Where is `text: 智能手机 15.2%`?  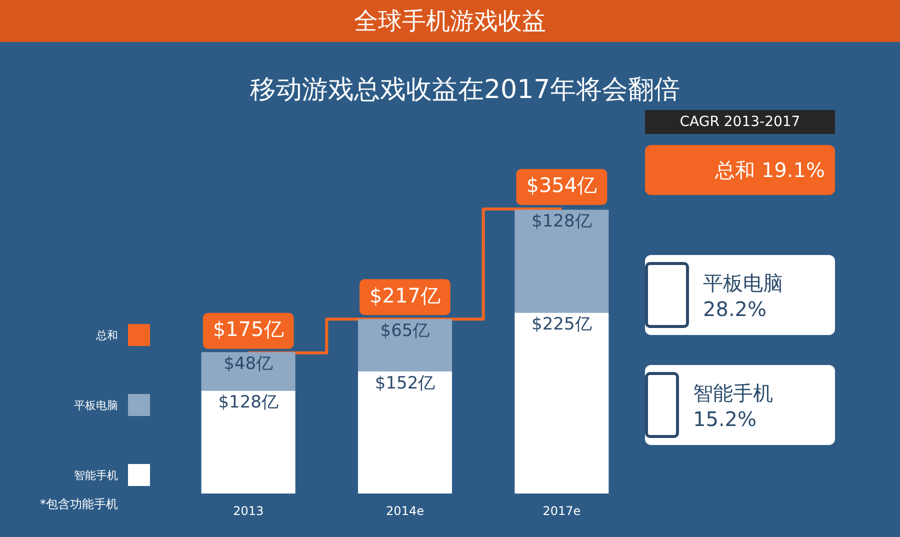 text: 智能手机 15.2% is located at coordinates (733, 405).